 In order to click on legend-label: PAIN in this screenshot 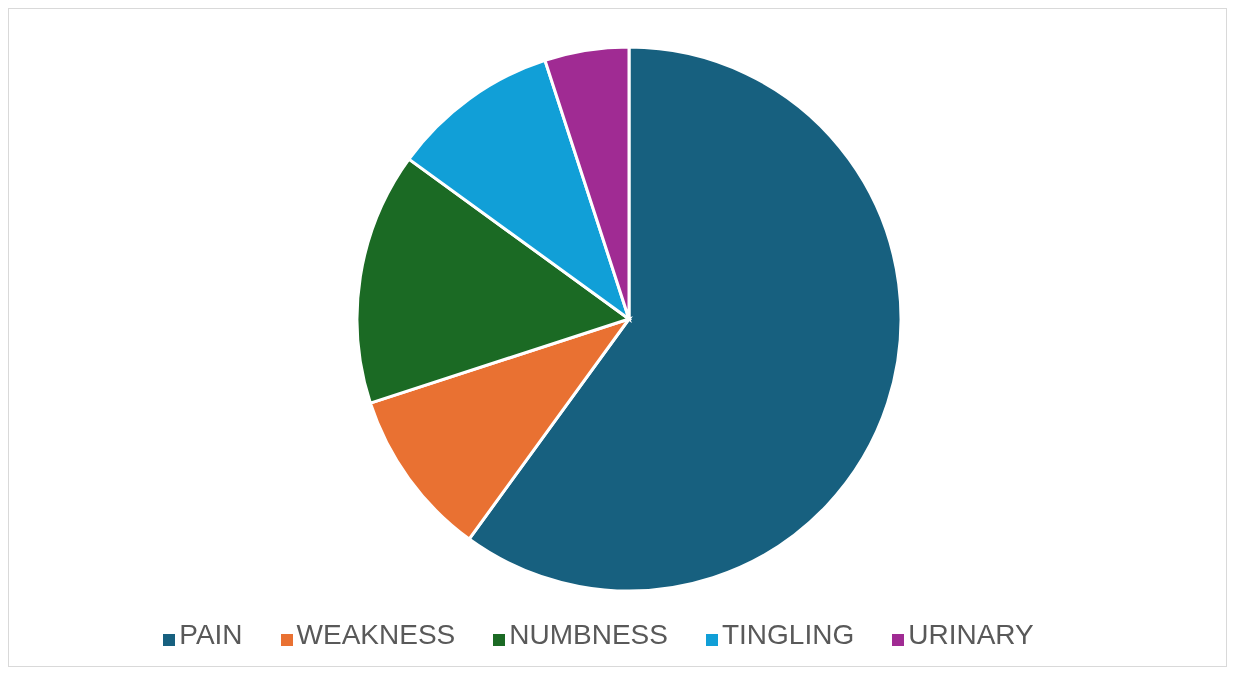, I will do `click(211, 634)`.